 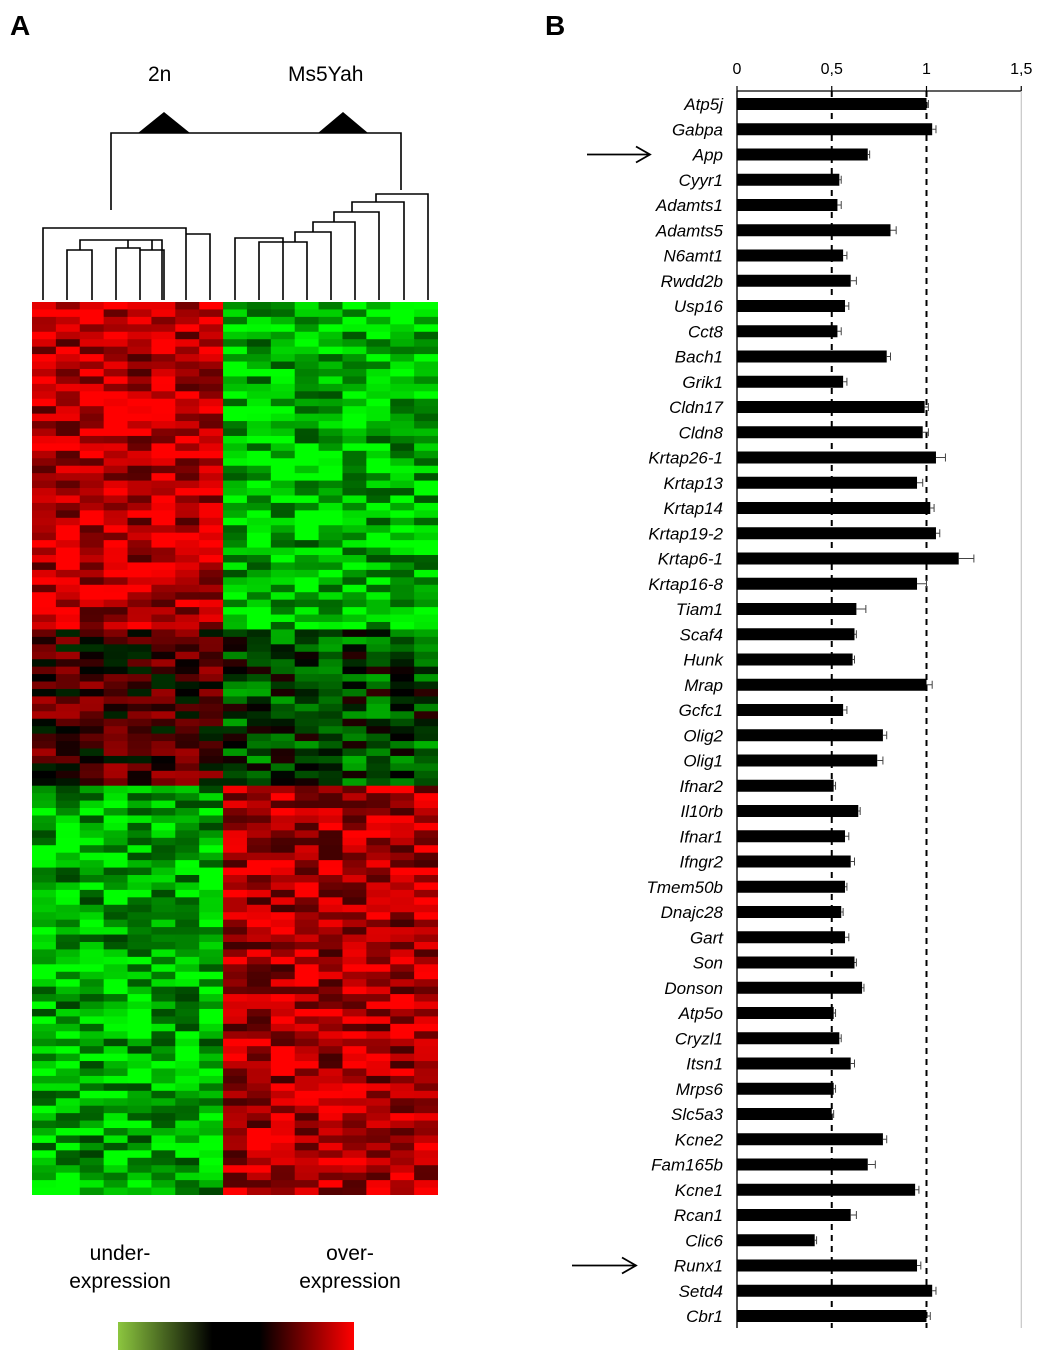 I want to click on bar-kcne2, so click(x=810, y=1139).